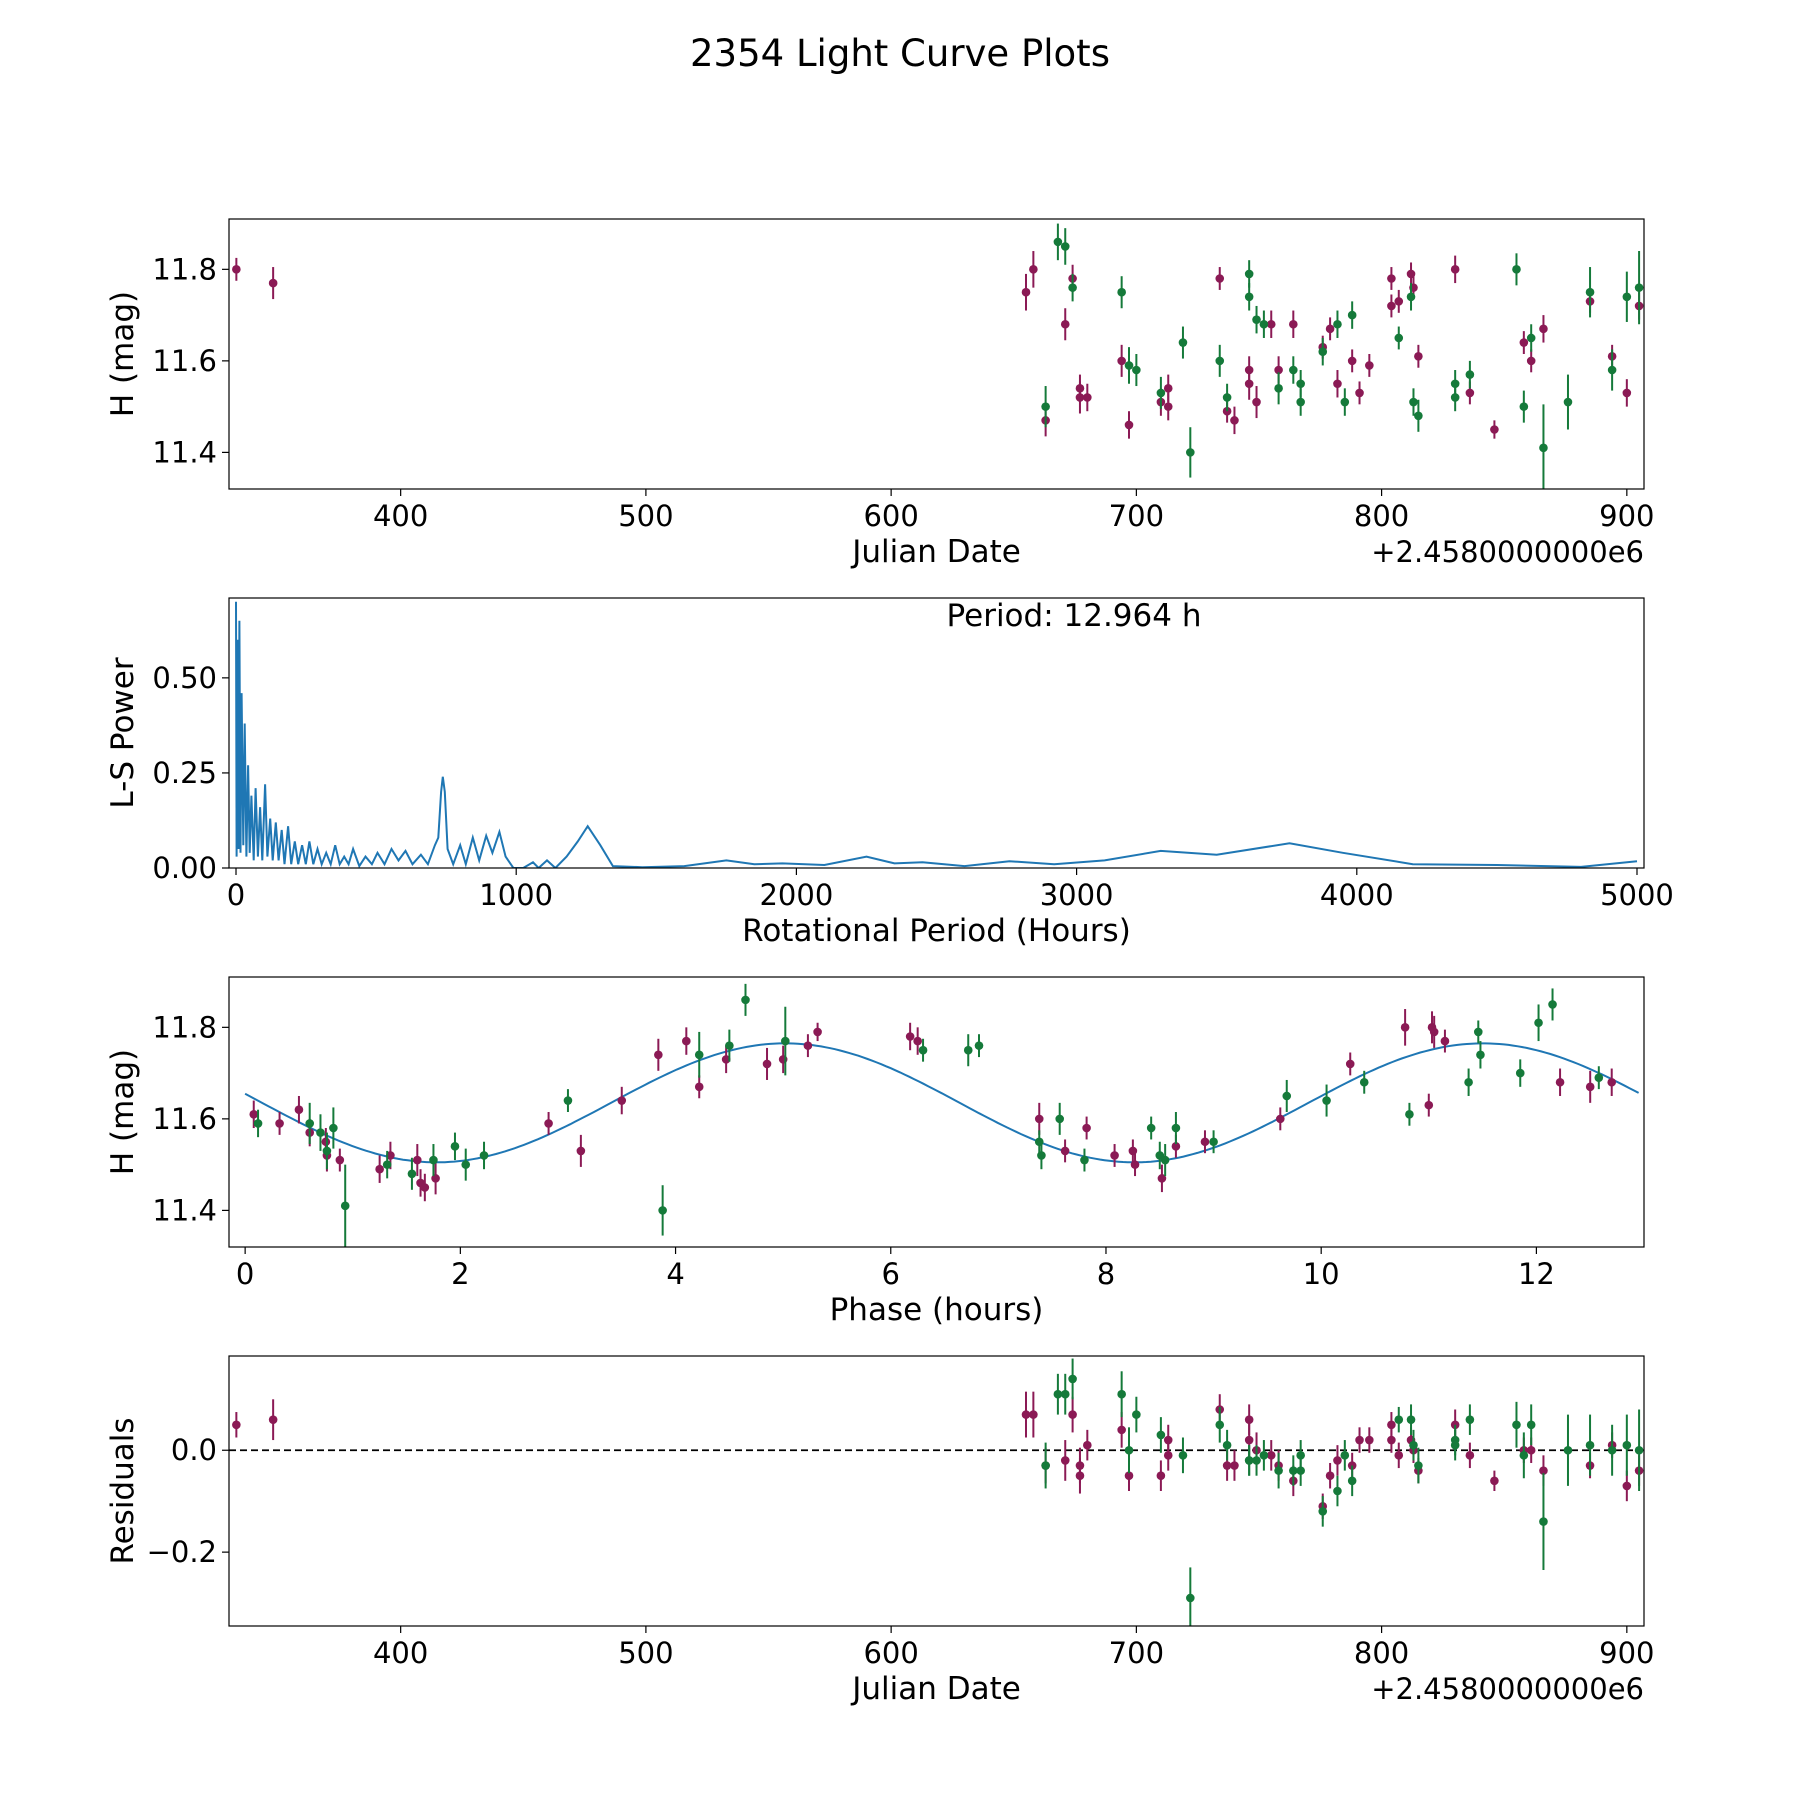 Image resolution: width=1800 pixels, height=1800 pixels. I want to click on residuals-xlabel: Julian Date, so click(935, 1689).